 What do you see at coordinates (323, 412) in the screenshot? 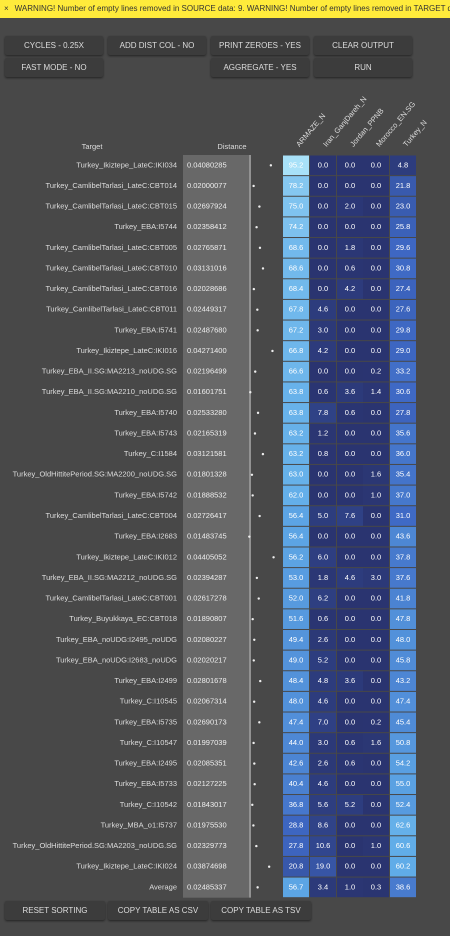
I see `cell-value: 7.8` at bounding box center [323, 412].